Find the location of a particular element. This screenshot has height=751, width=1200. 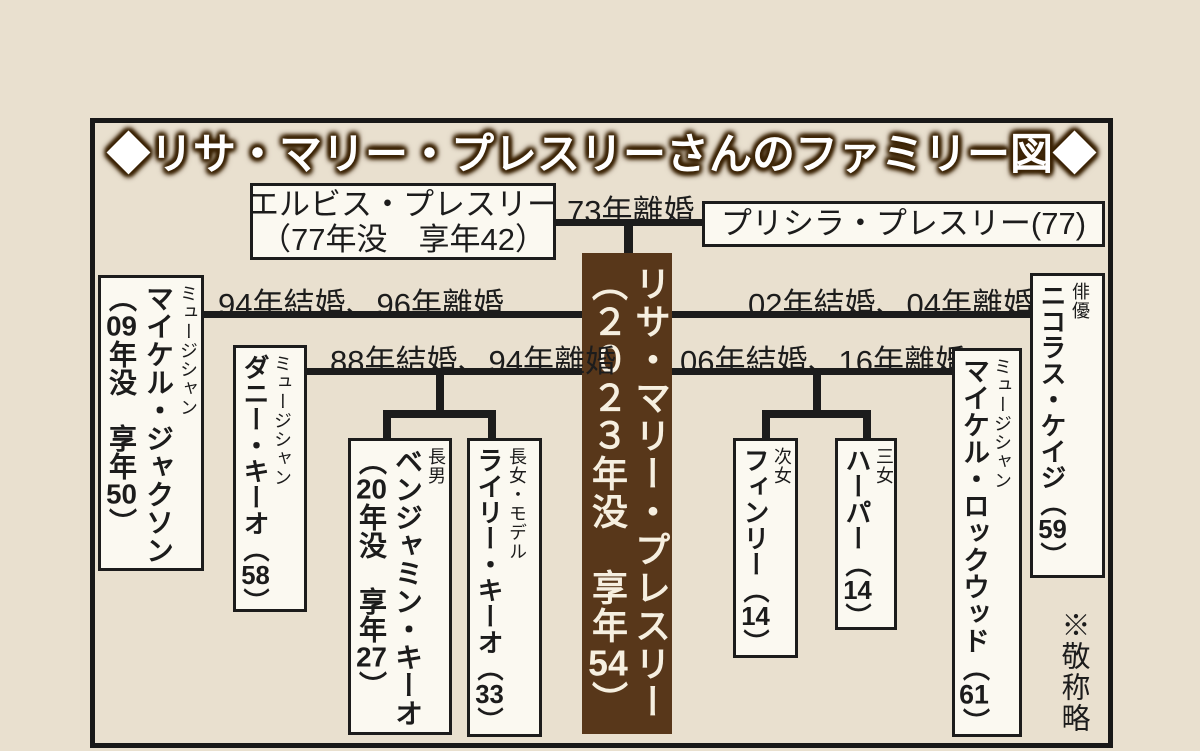

connector-drop-benjamin is located at coordinates (387, 424).